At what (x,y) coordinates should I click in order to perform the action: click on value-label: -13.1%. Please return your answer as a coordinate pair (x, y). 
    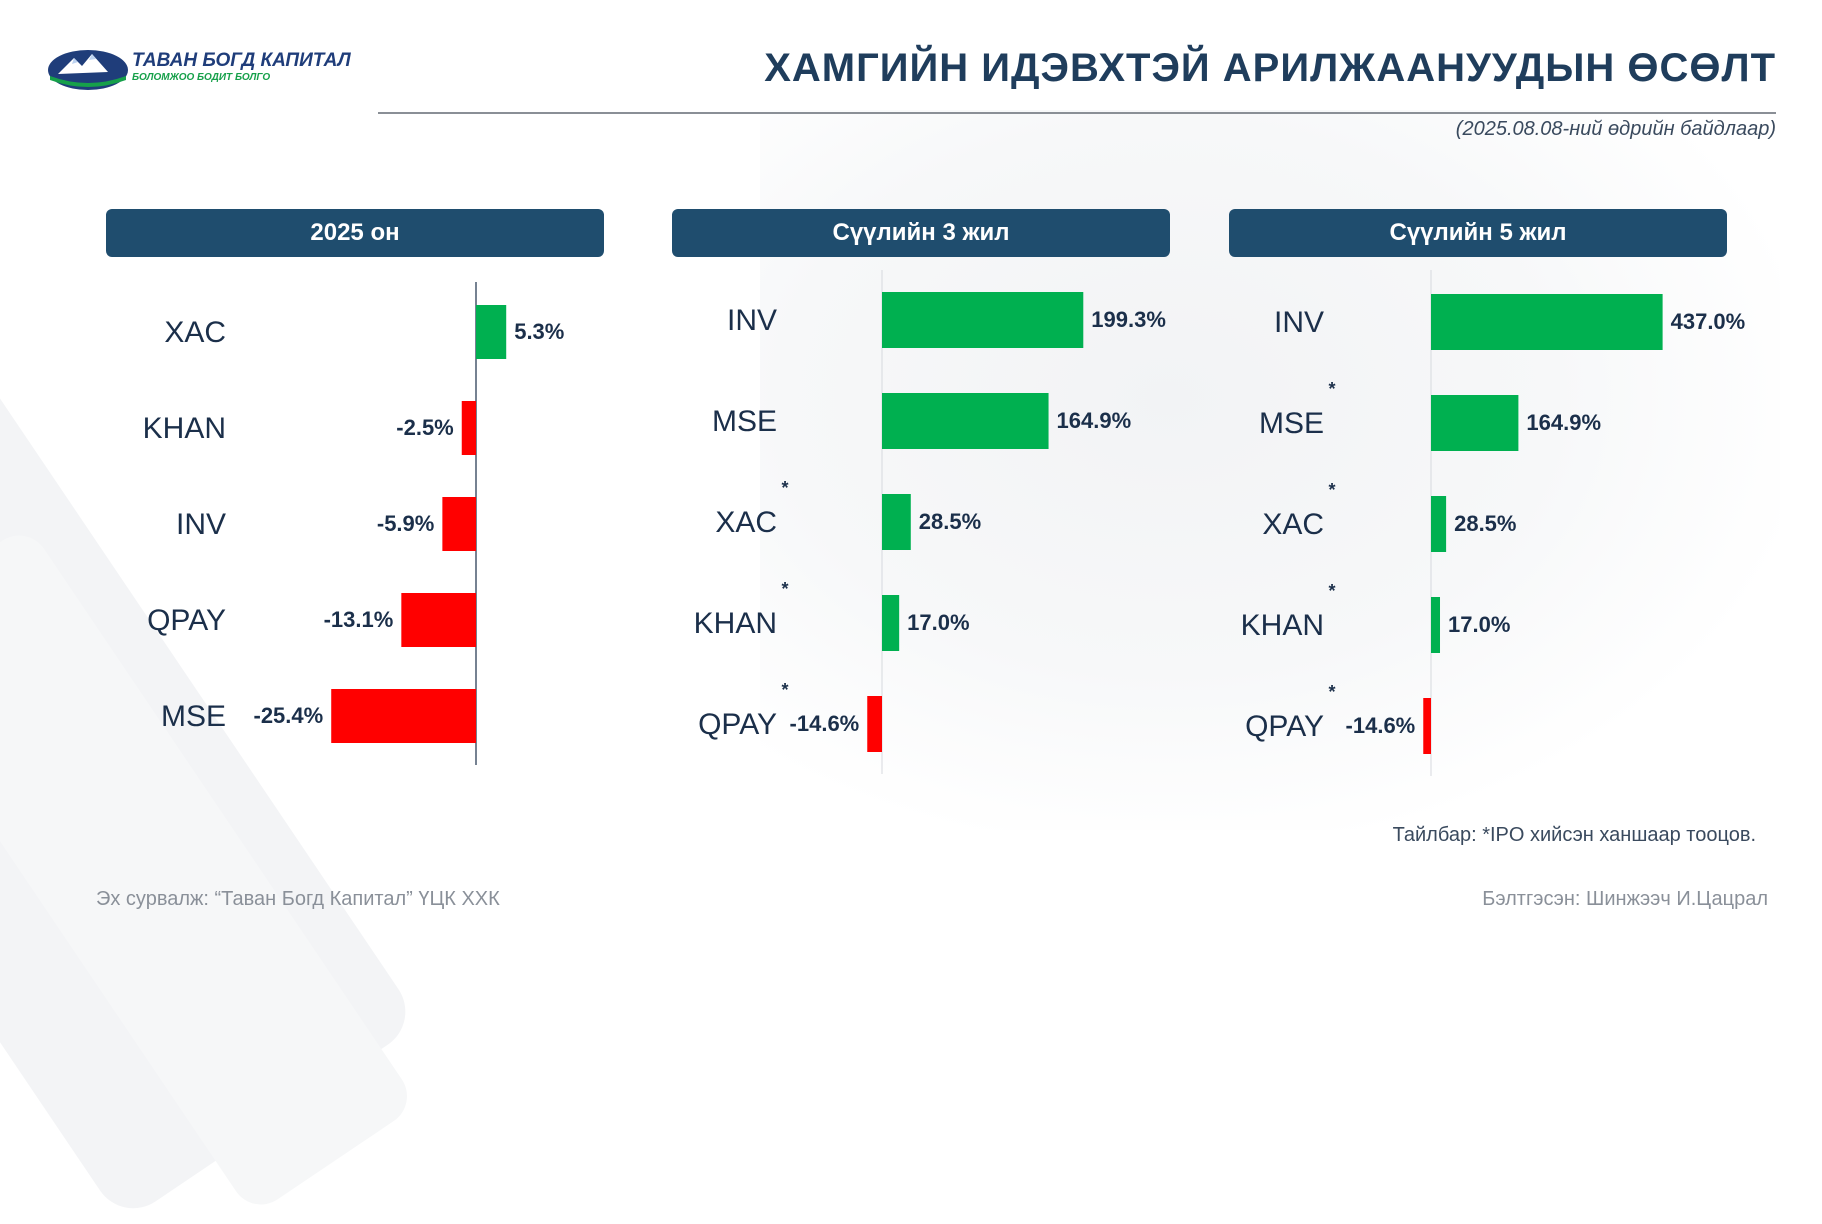
    Looking at the image, I should click on (359, 619).